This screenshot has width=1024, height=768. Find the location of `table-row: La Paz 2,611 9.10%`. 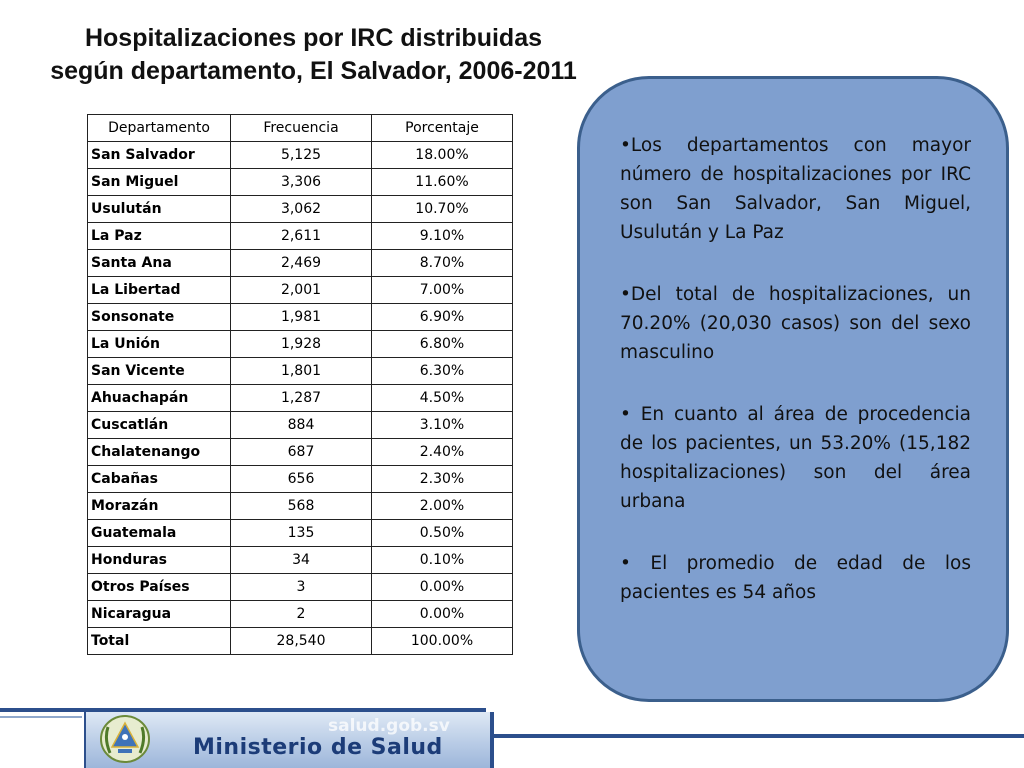

table-row: La Paz 2,611 9.10% is located at coordinates (300, 236).